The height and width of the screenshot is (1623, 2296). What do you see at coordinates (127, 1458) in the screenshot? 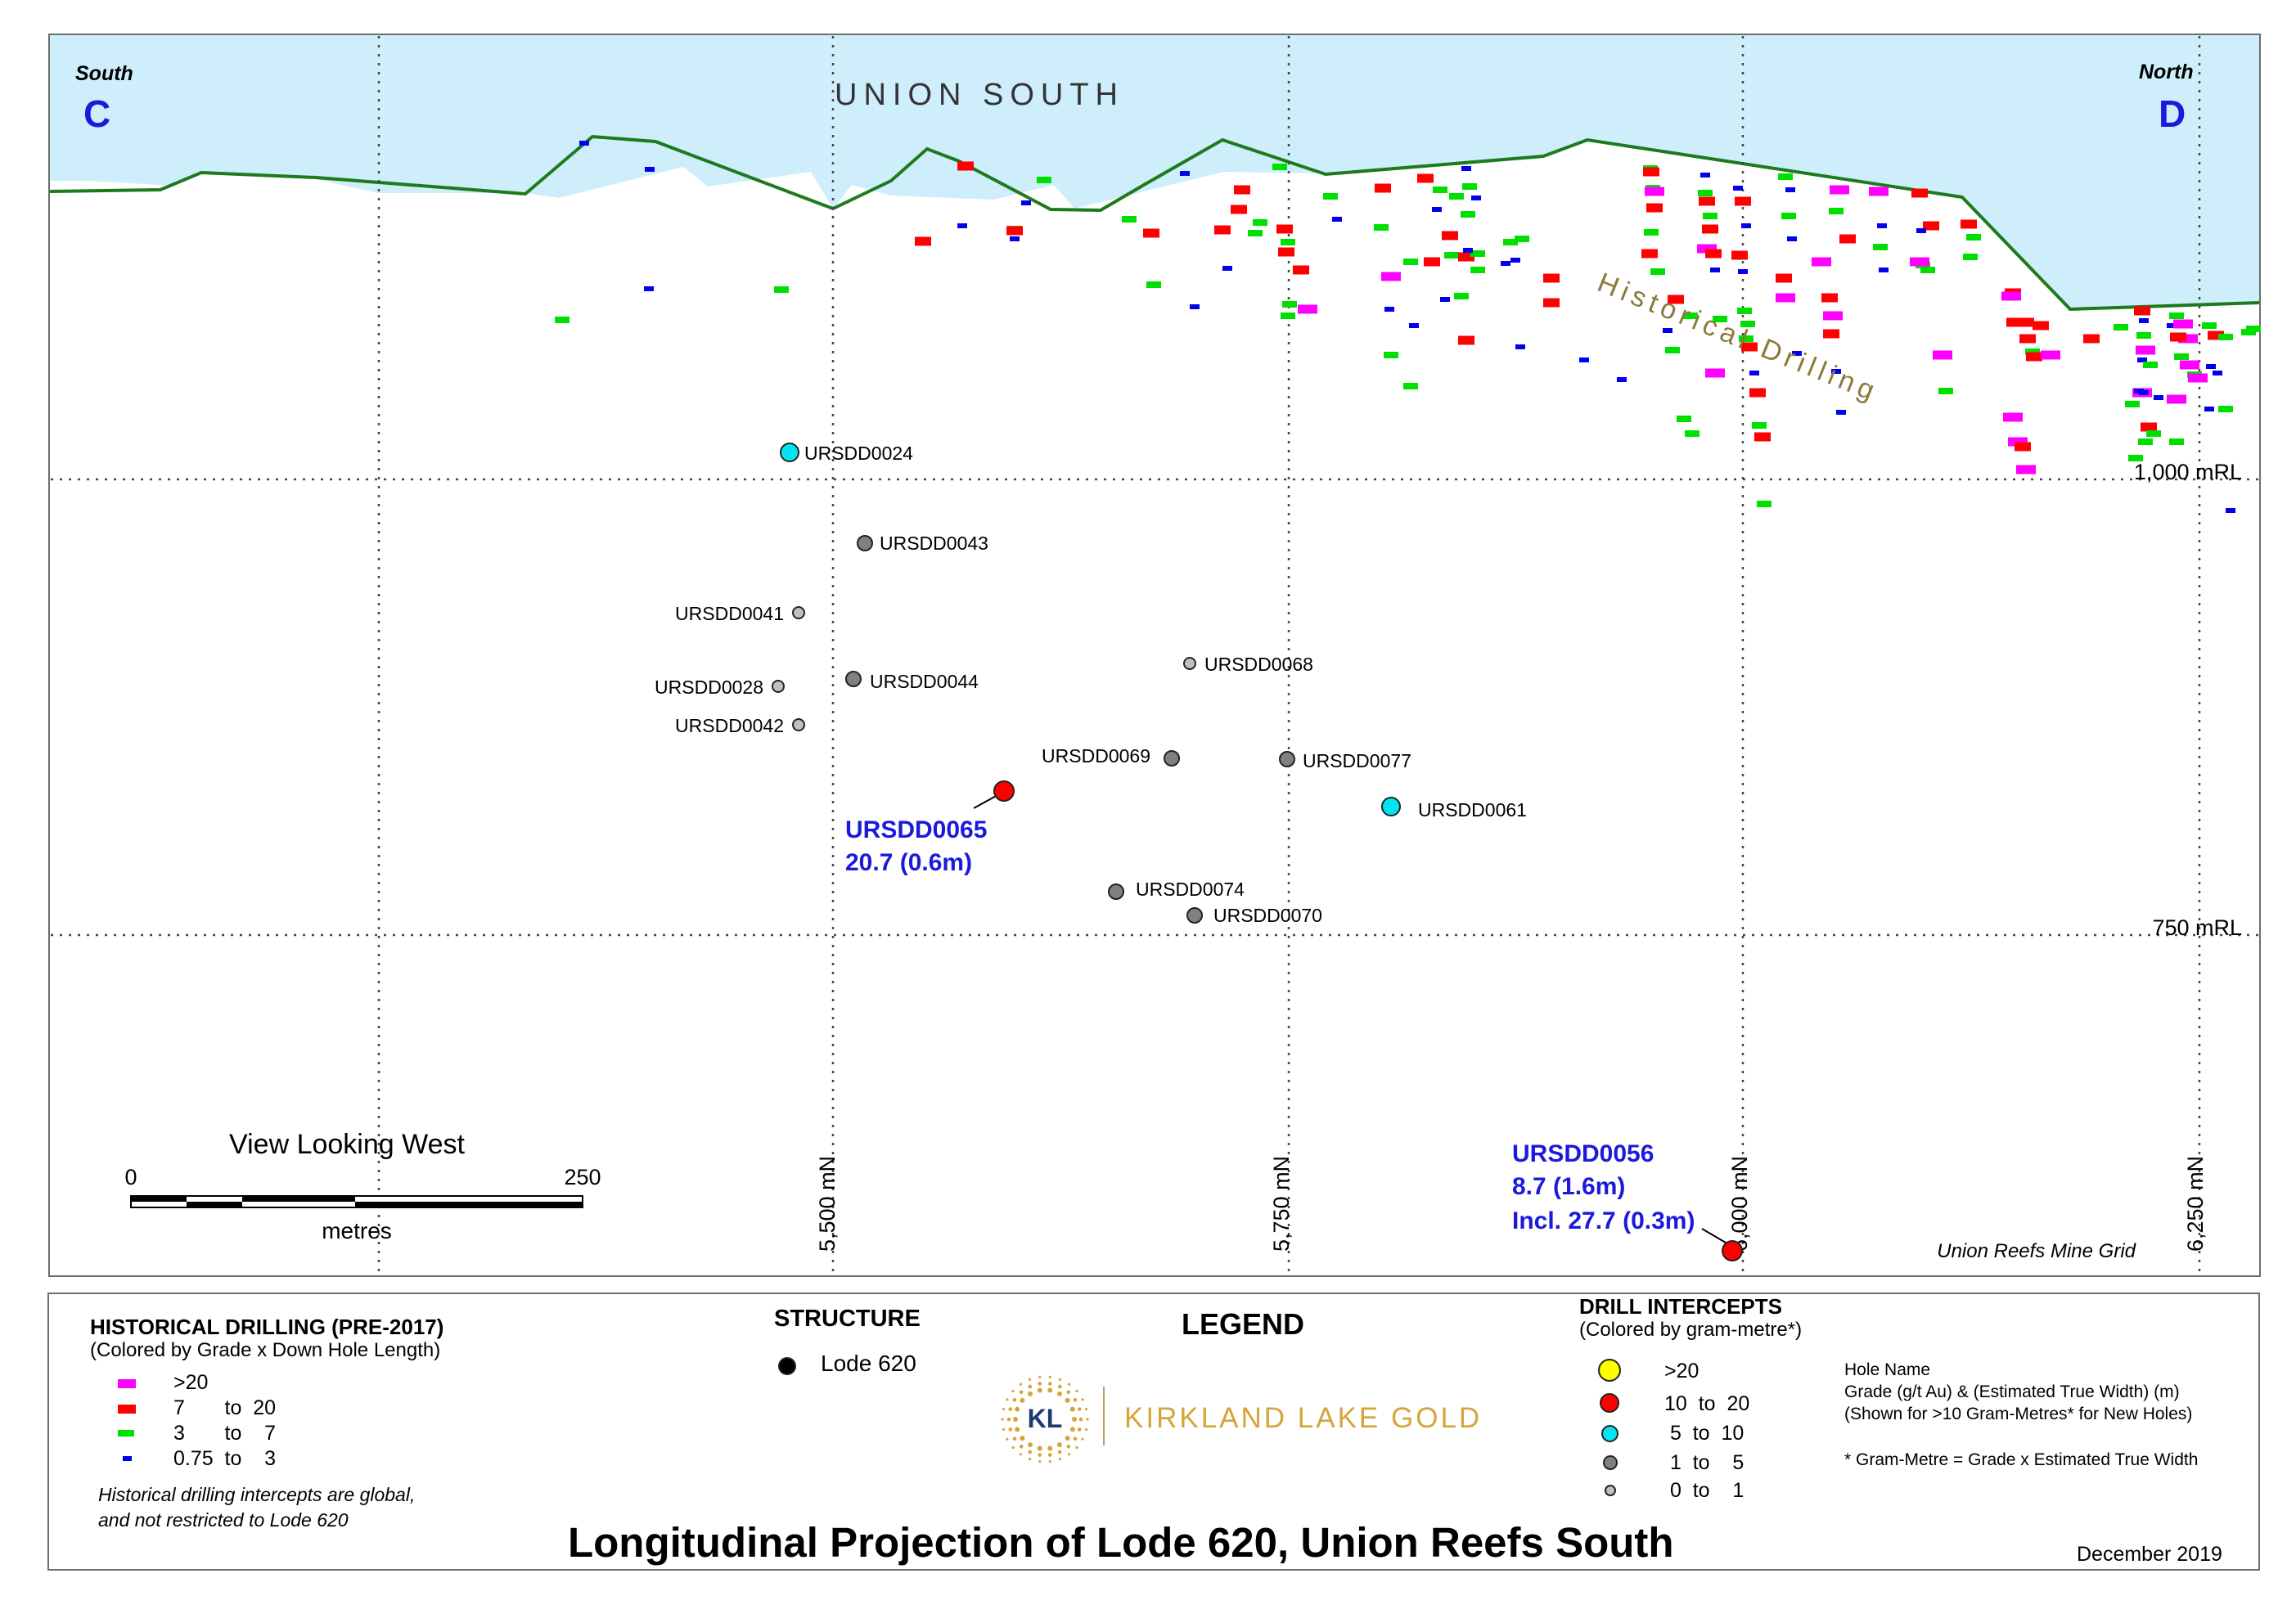
I see `hist-swatch-0.75-3` at bounding box center [127, 1458].